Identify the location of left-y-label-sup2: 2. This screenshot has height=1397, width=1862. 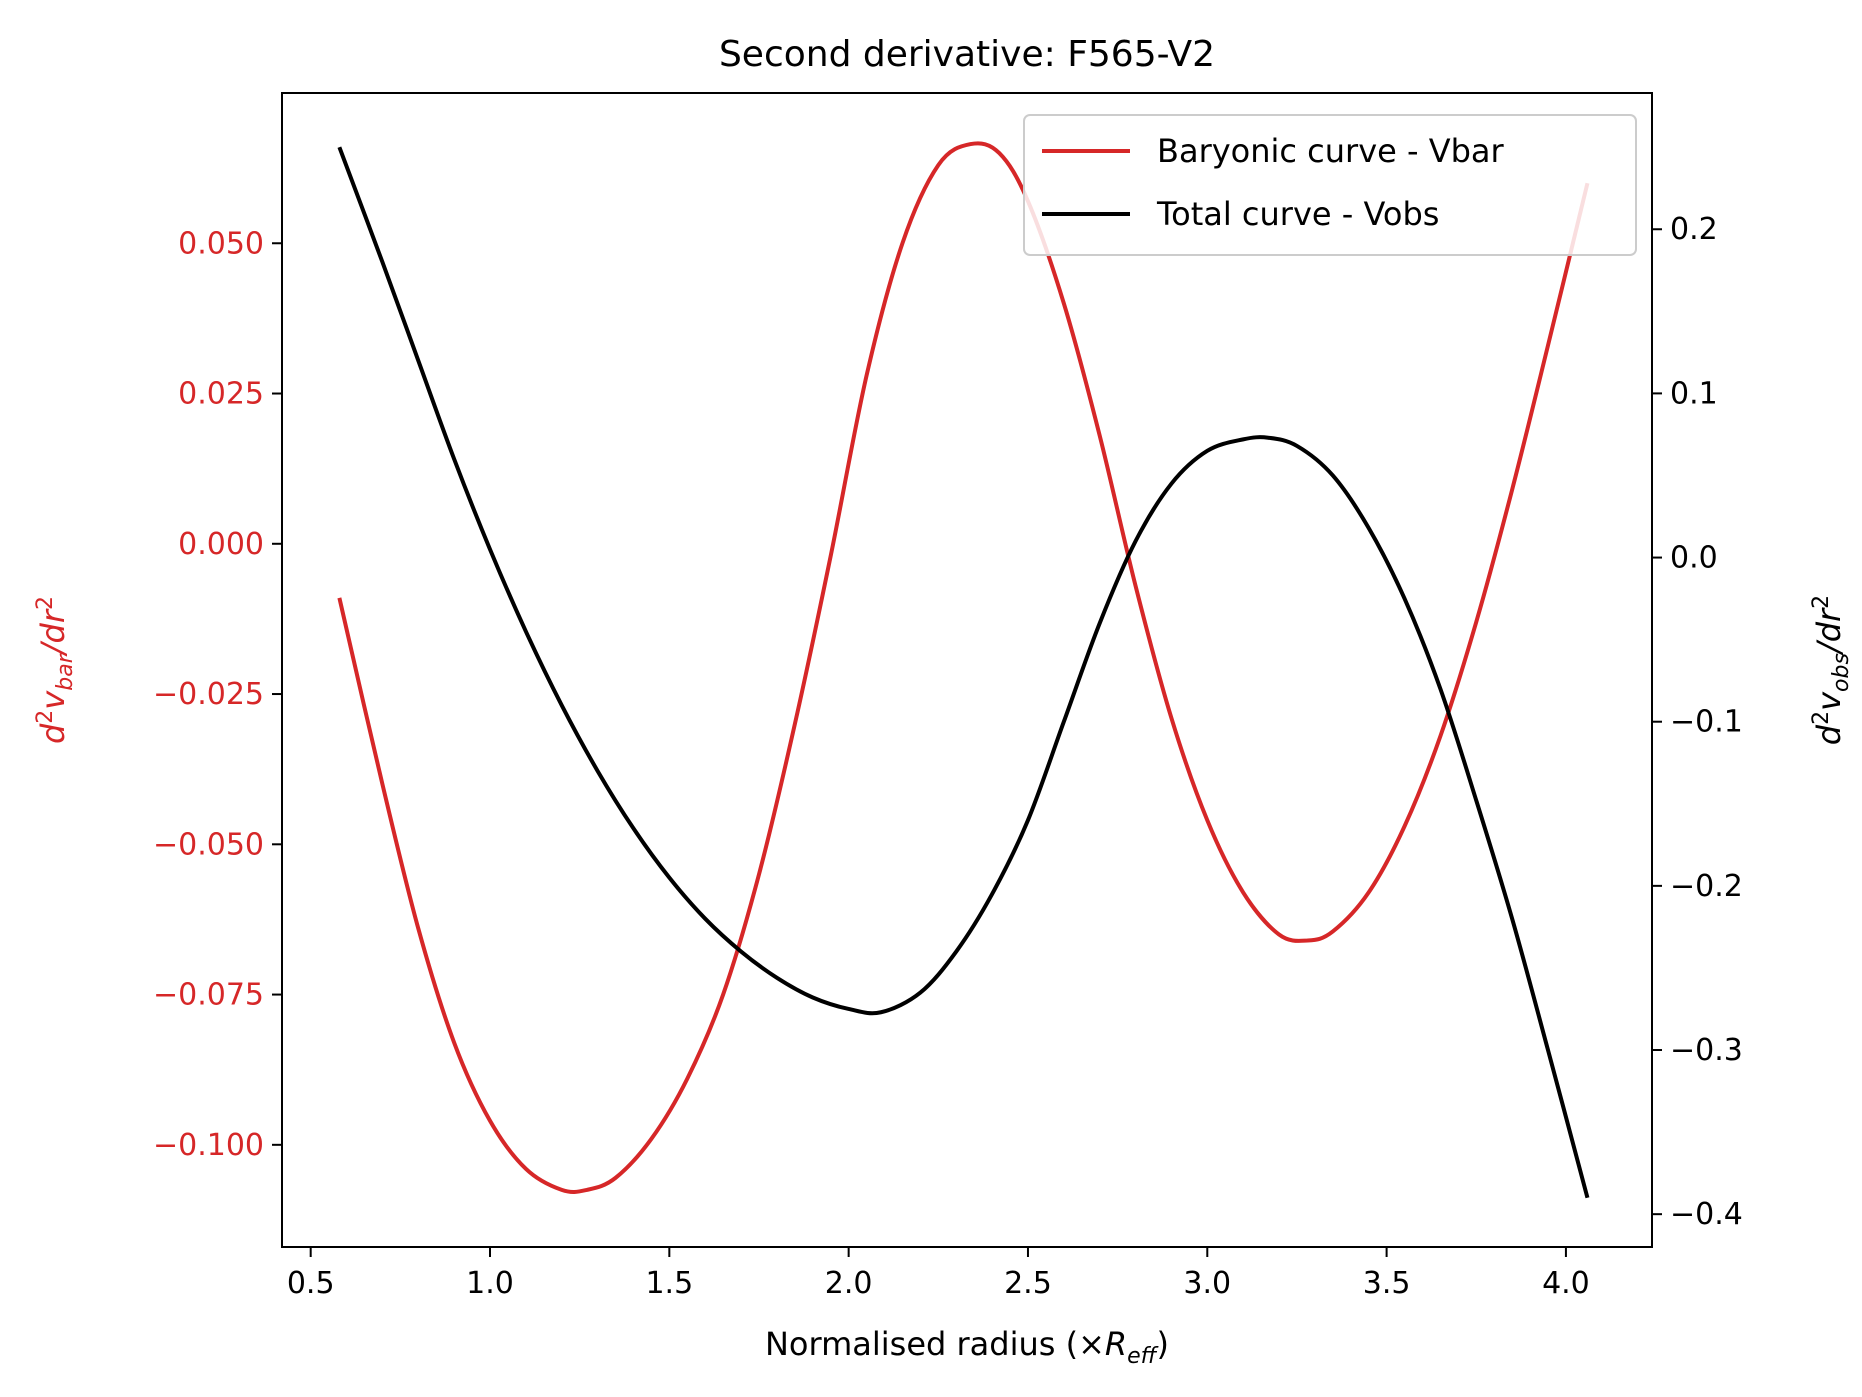
(45, 603).